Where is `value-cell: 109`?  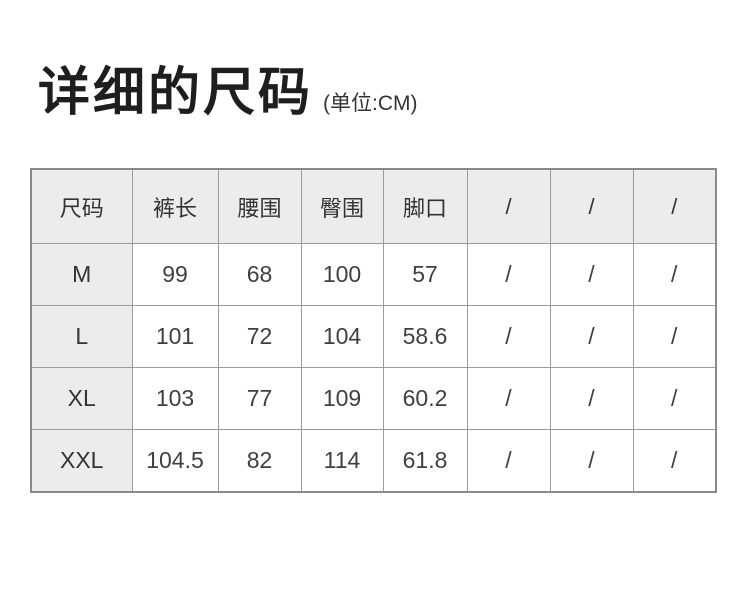
value-cell: 109 is located at coordinates (342, 398).